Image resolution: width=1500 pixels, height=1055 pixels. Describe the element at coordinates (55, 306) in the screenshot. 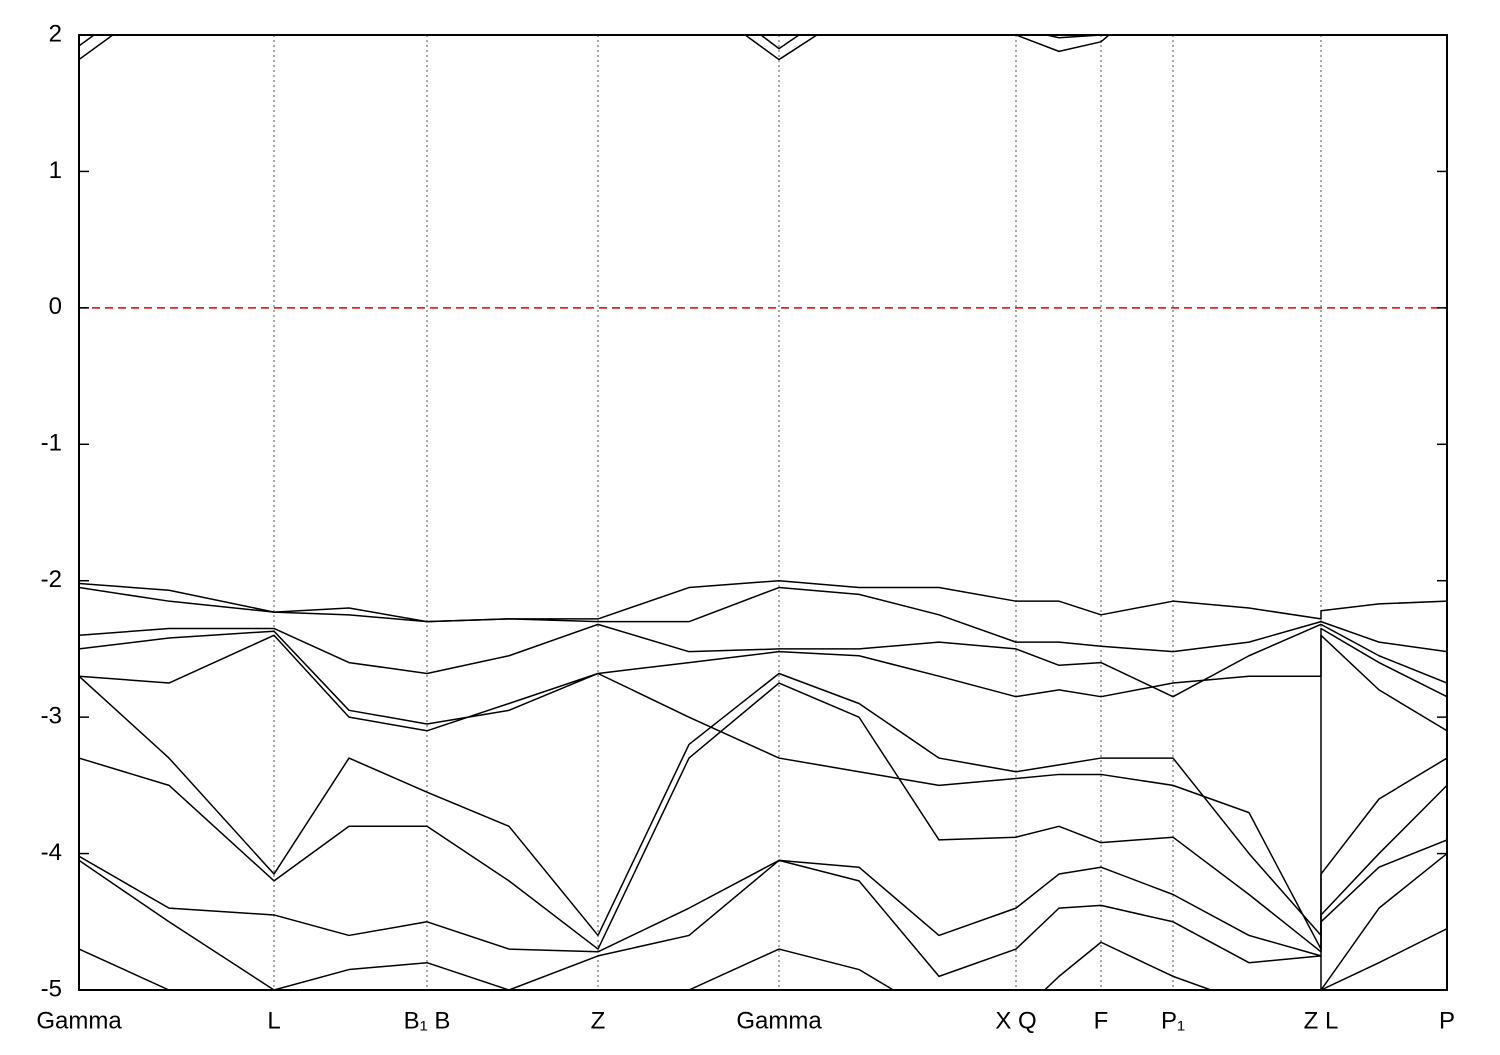

I see `y-tick-label: 0` at that location.